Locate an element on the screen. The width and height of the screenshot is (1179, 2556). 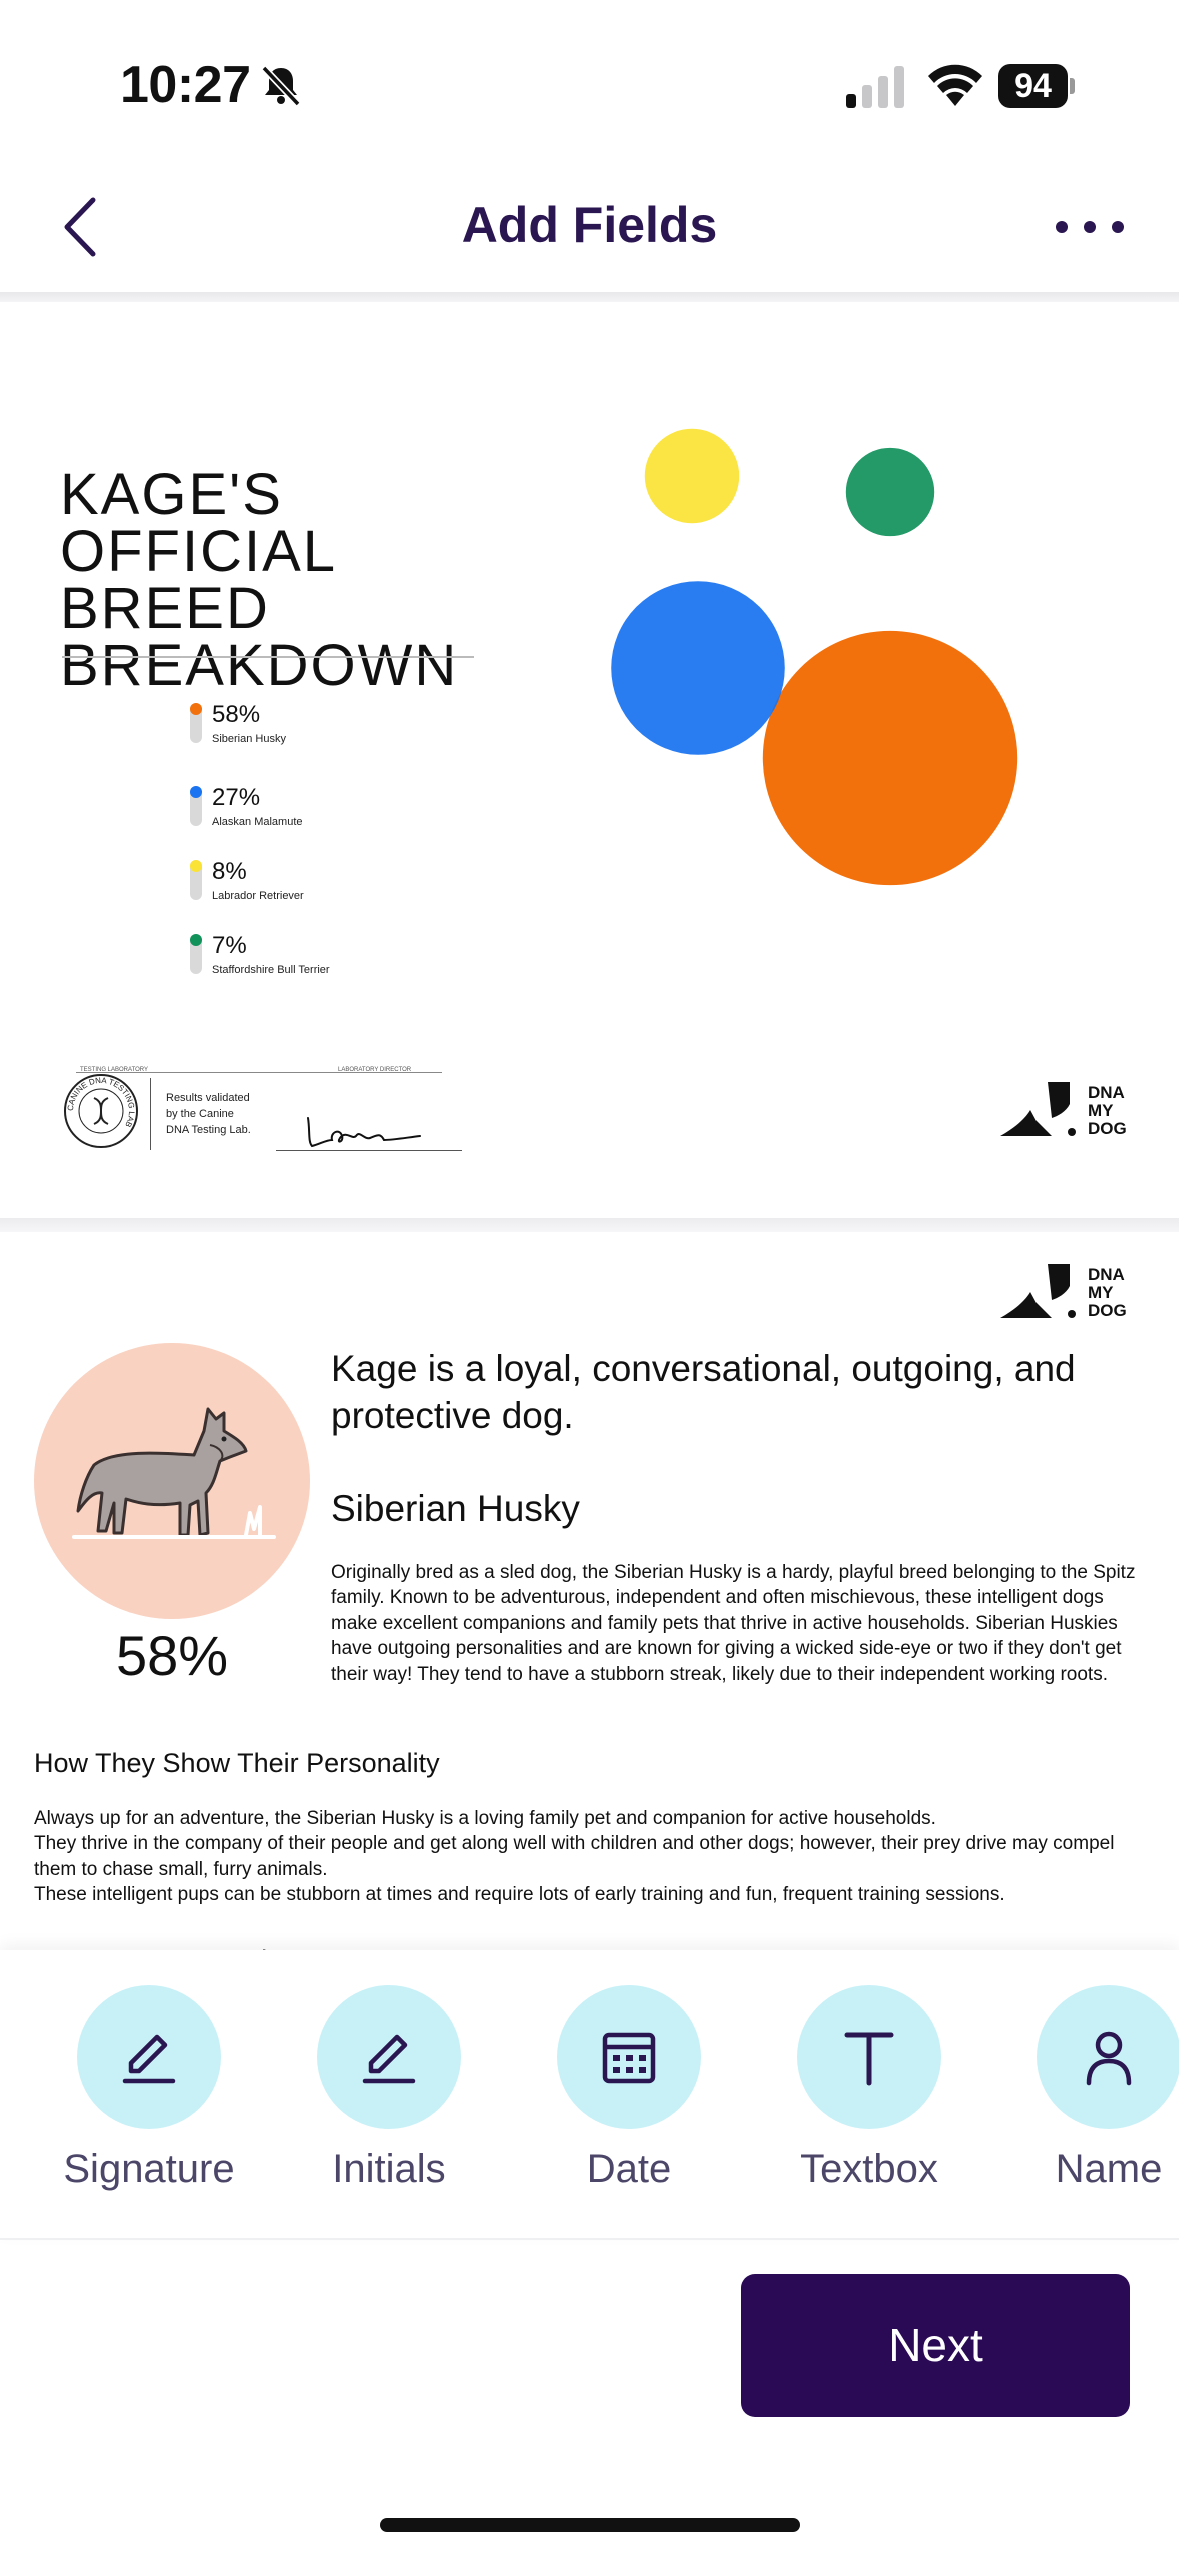
signature-field-button: Signature is located at coordinates (149, 2100).